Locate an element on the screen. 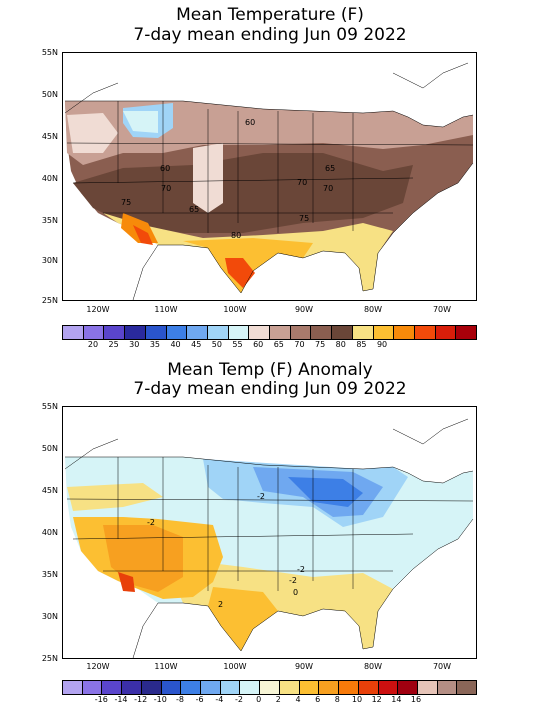 The height and width of the screenshot is (709, 540). anom-lat-label: 45N is located at coordinates (49, 490).